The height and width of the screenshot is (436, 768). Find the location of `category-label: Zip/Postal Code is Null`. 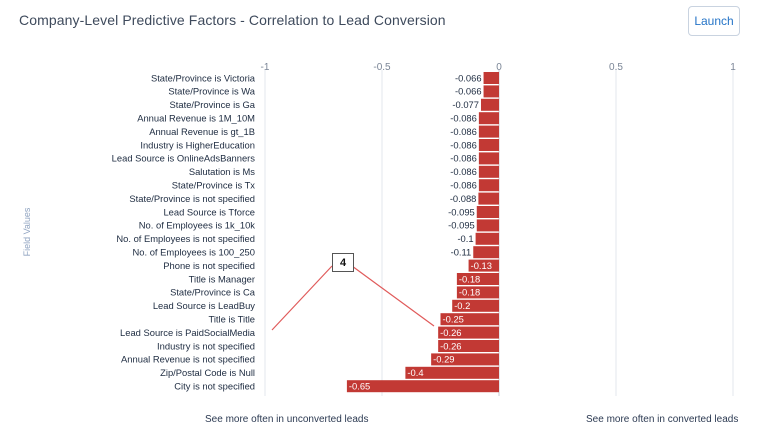

category-label: Zip/Postal Code is Null is located at coordinates (207, 372).